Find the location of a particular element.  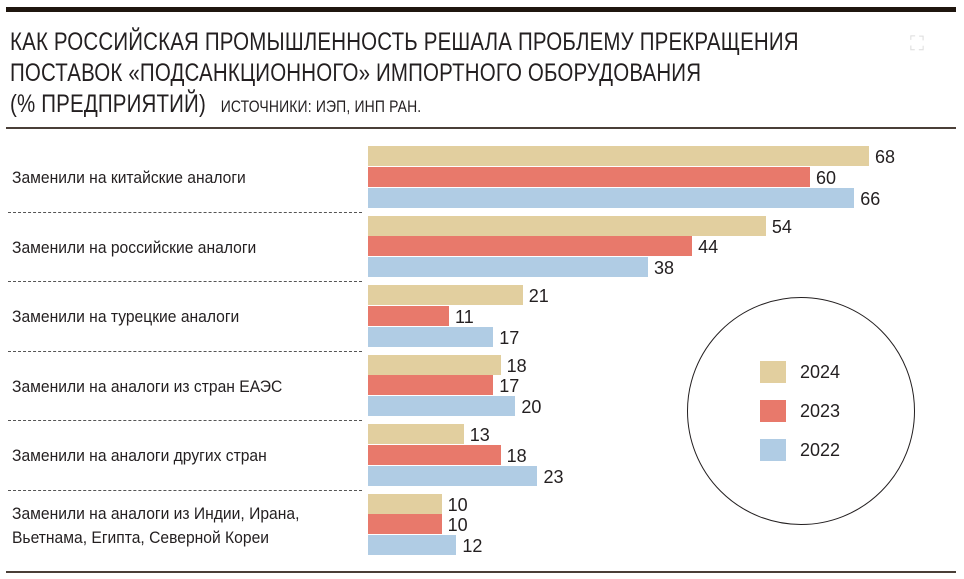

value-label-2022: 20 is located at coordinates (531, 407).